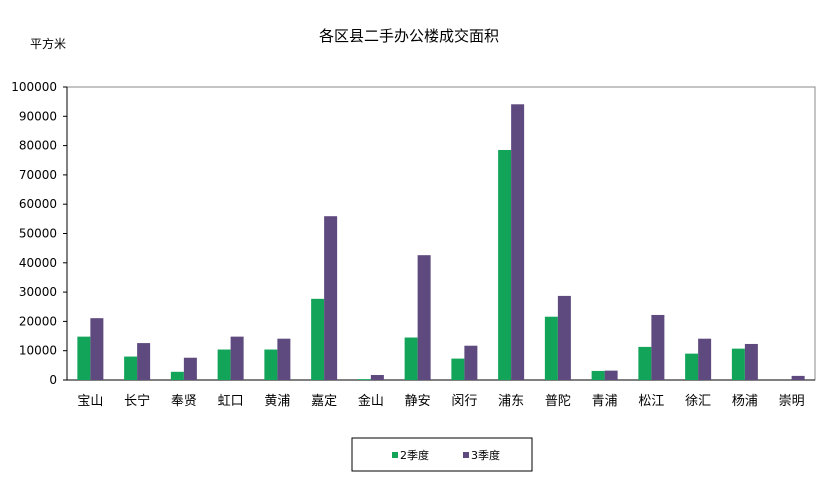  I want to click on x-tick-label: 虹口, so click(231, 401).